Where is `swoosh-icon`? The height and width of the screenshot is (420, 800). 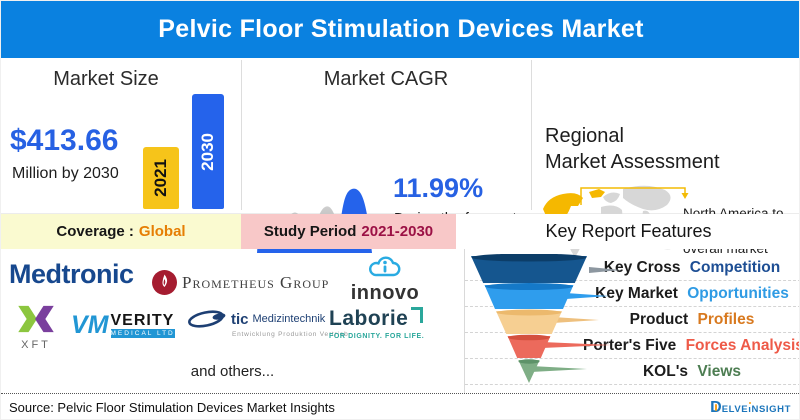
swoosh-icon is located at coordinates (207, 319).